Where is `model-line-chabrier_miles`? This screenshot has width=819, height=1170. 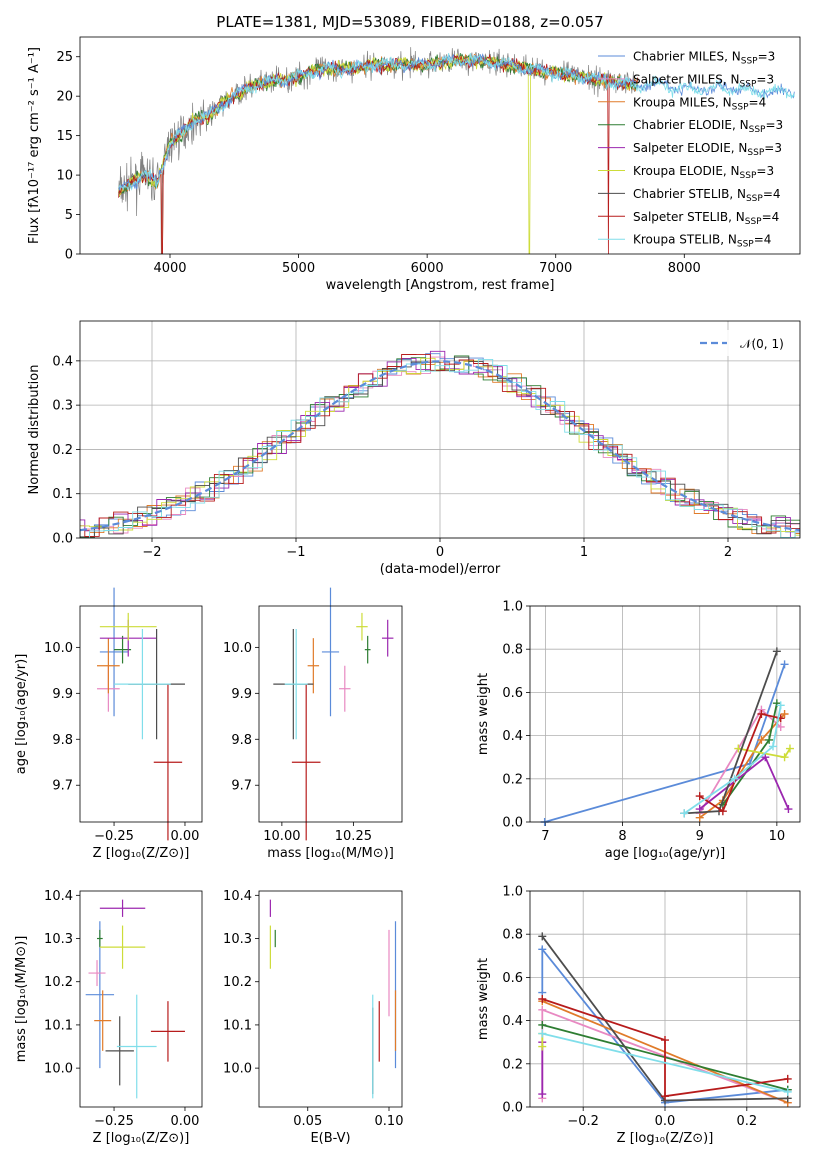
model-line-chabrier_miles is located at coordinates (456, 122).